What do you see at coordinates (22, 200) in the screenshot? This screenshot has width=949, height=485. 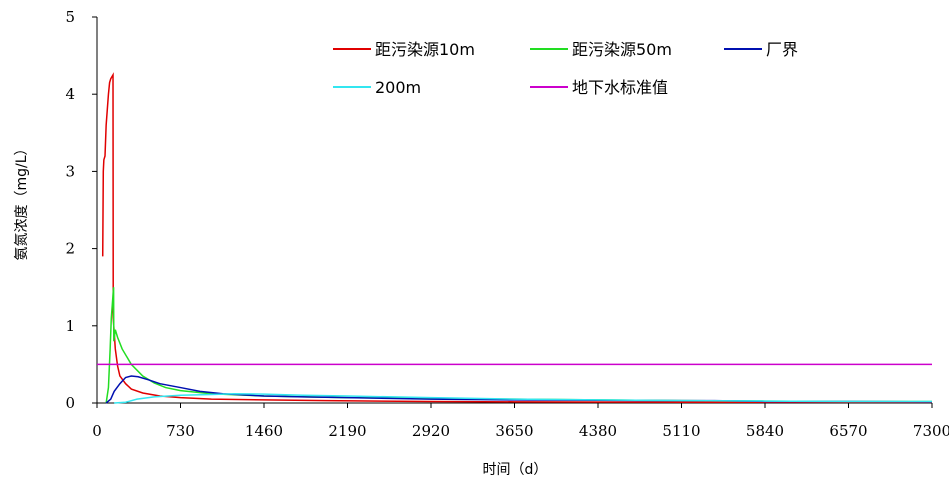 I see `y-axis-label: 氨氮浓度（mg/L）` at bounding box center [22, 200].